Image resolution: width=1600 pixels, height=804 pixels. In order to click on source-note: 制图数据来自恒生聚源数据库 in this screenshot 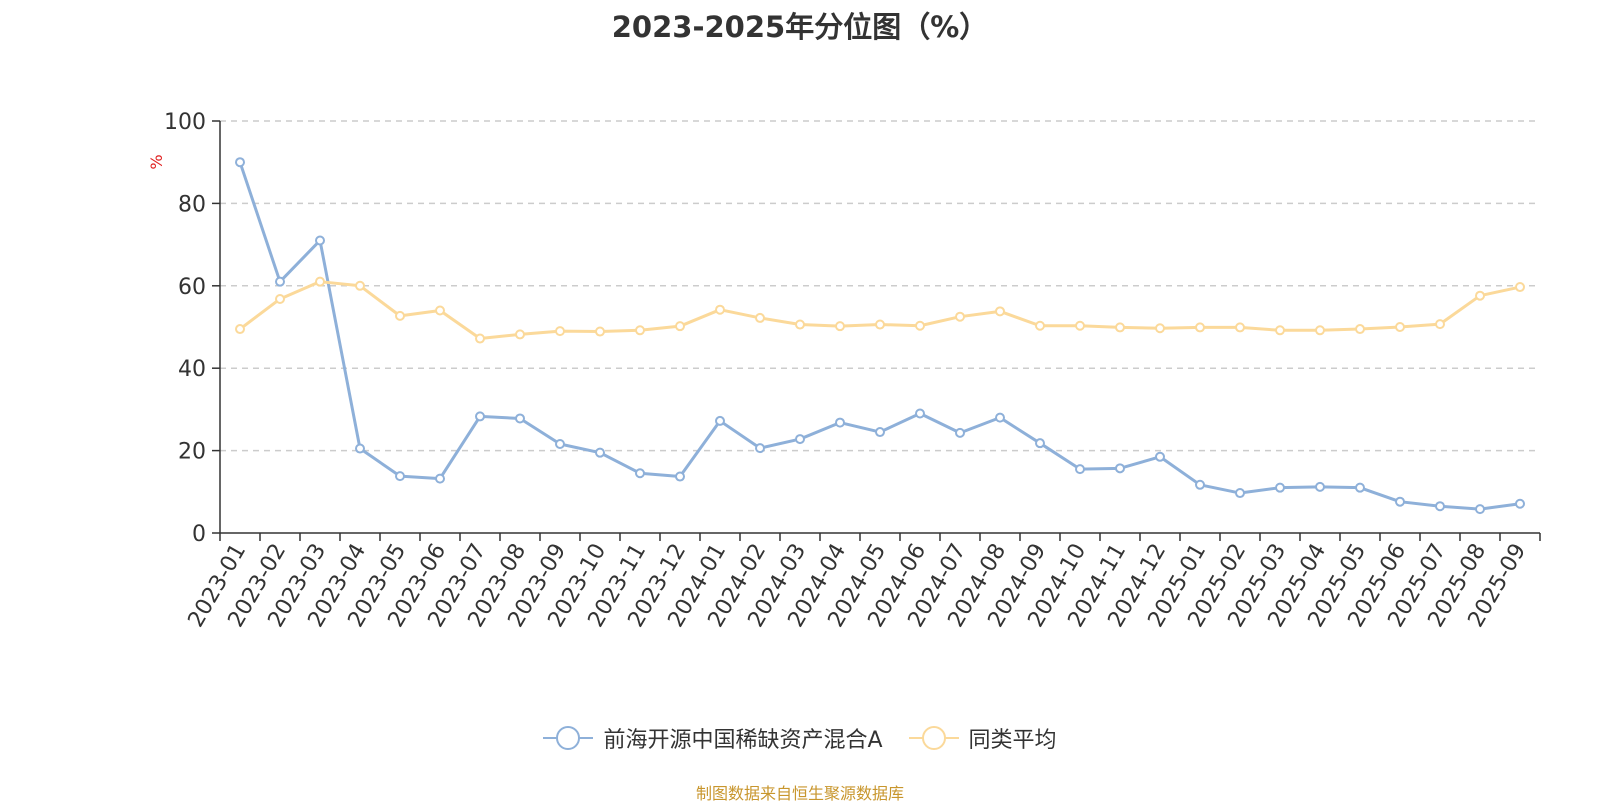, I will do `click(799, 793)`.